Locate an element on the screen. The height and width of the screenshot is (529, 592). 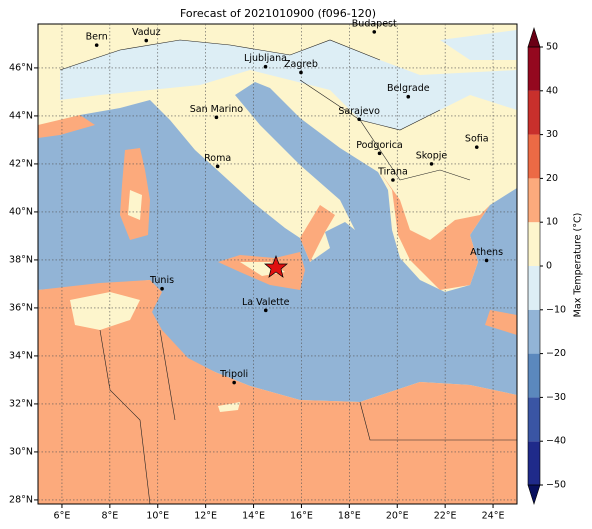
y-tick-label: 46°N is located at coordinates (21, 67).